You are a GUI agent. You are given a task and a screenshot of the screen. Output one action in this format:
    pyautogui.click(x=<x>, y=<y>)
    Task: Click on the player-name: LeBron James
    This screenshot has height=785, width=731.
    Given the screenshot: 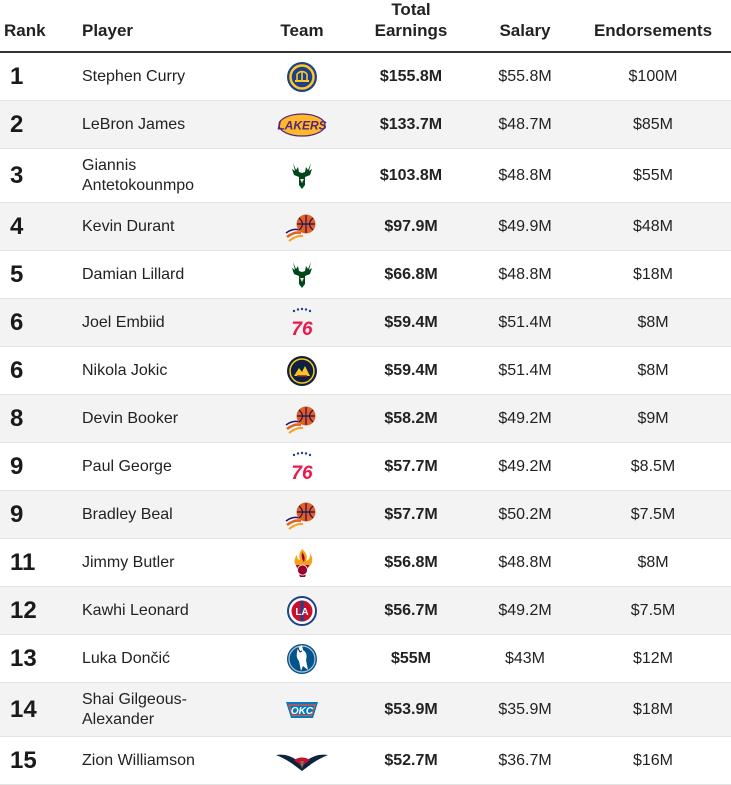 What is the action you would take?
    pyautogui.click(x=134, y=124)
    